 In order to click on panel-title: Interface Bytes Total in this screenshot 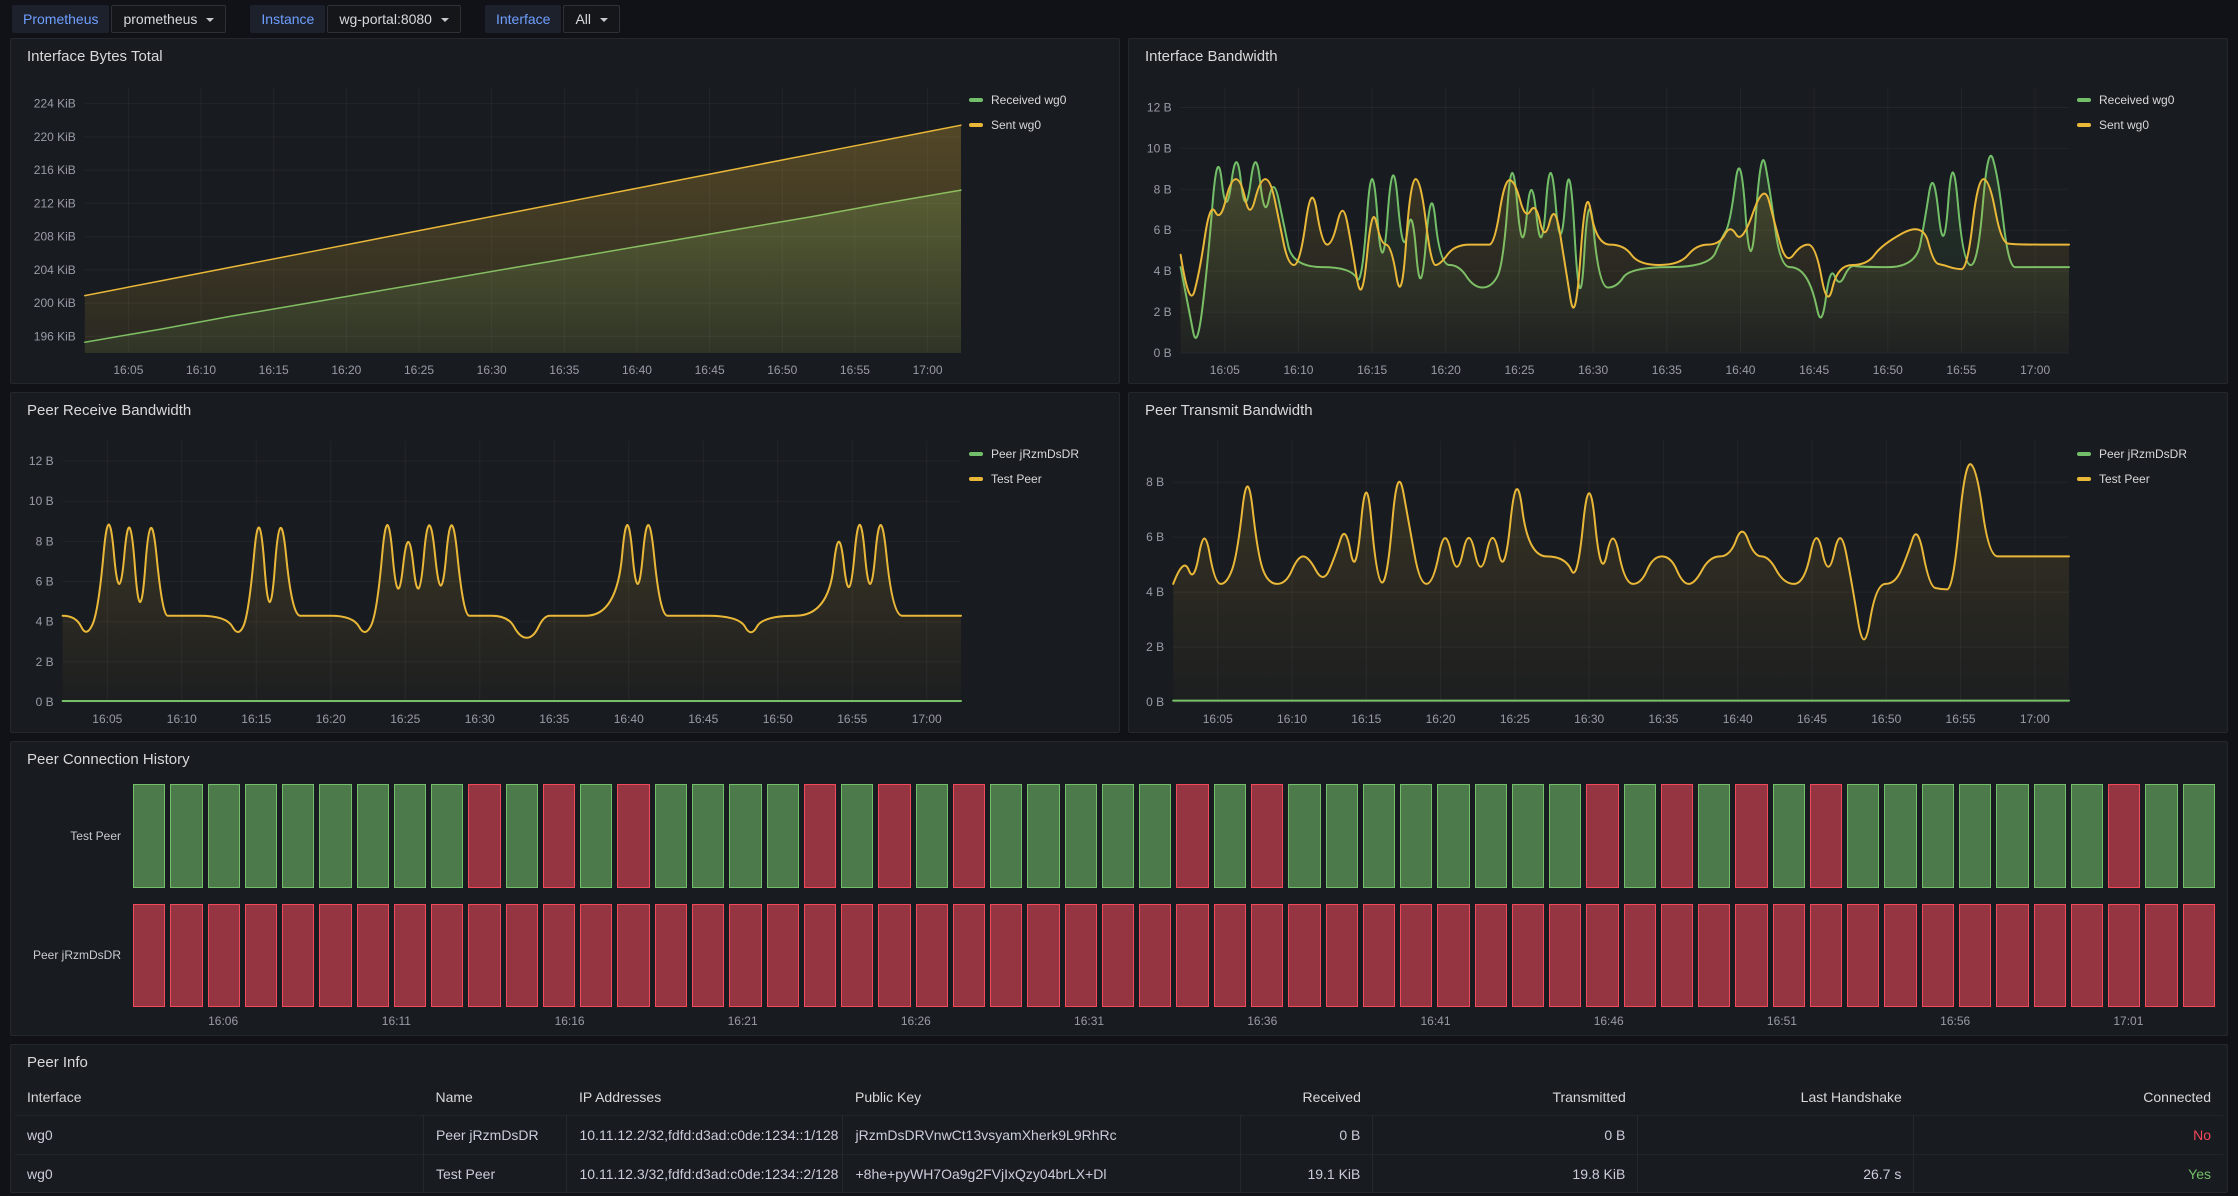, I will do `click(95, 56)`.